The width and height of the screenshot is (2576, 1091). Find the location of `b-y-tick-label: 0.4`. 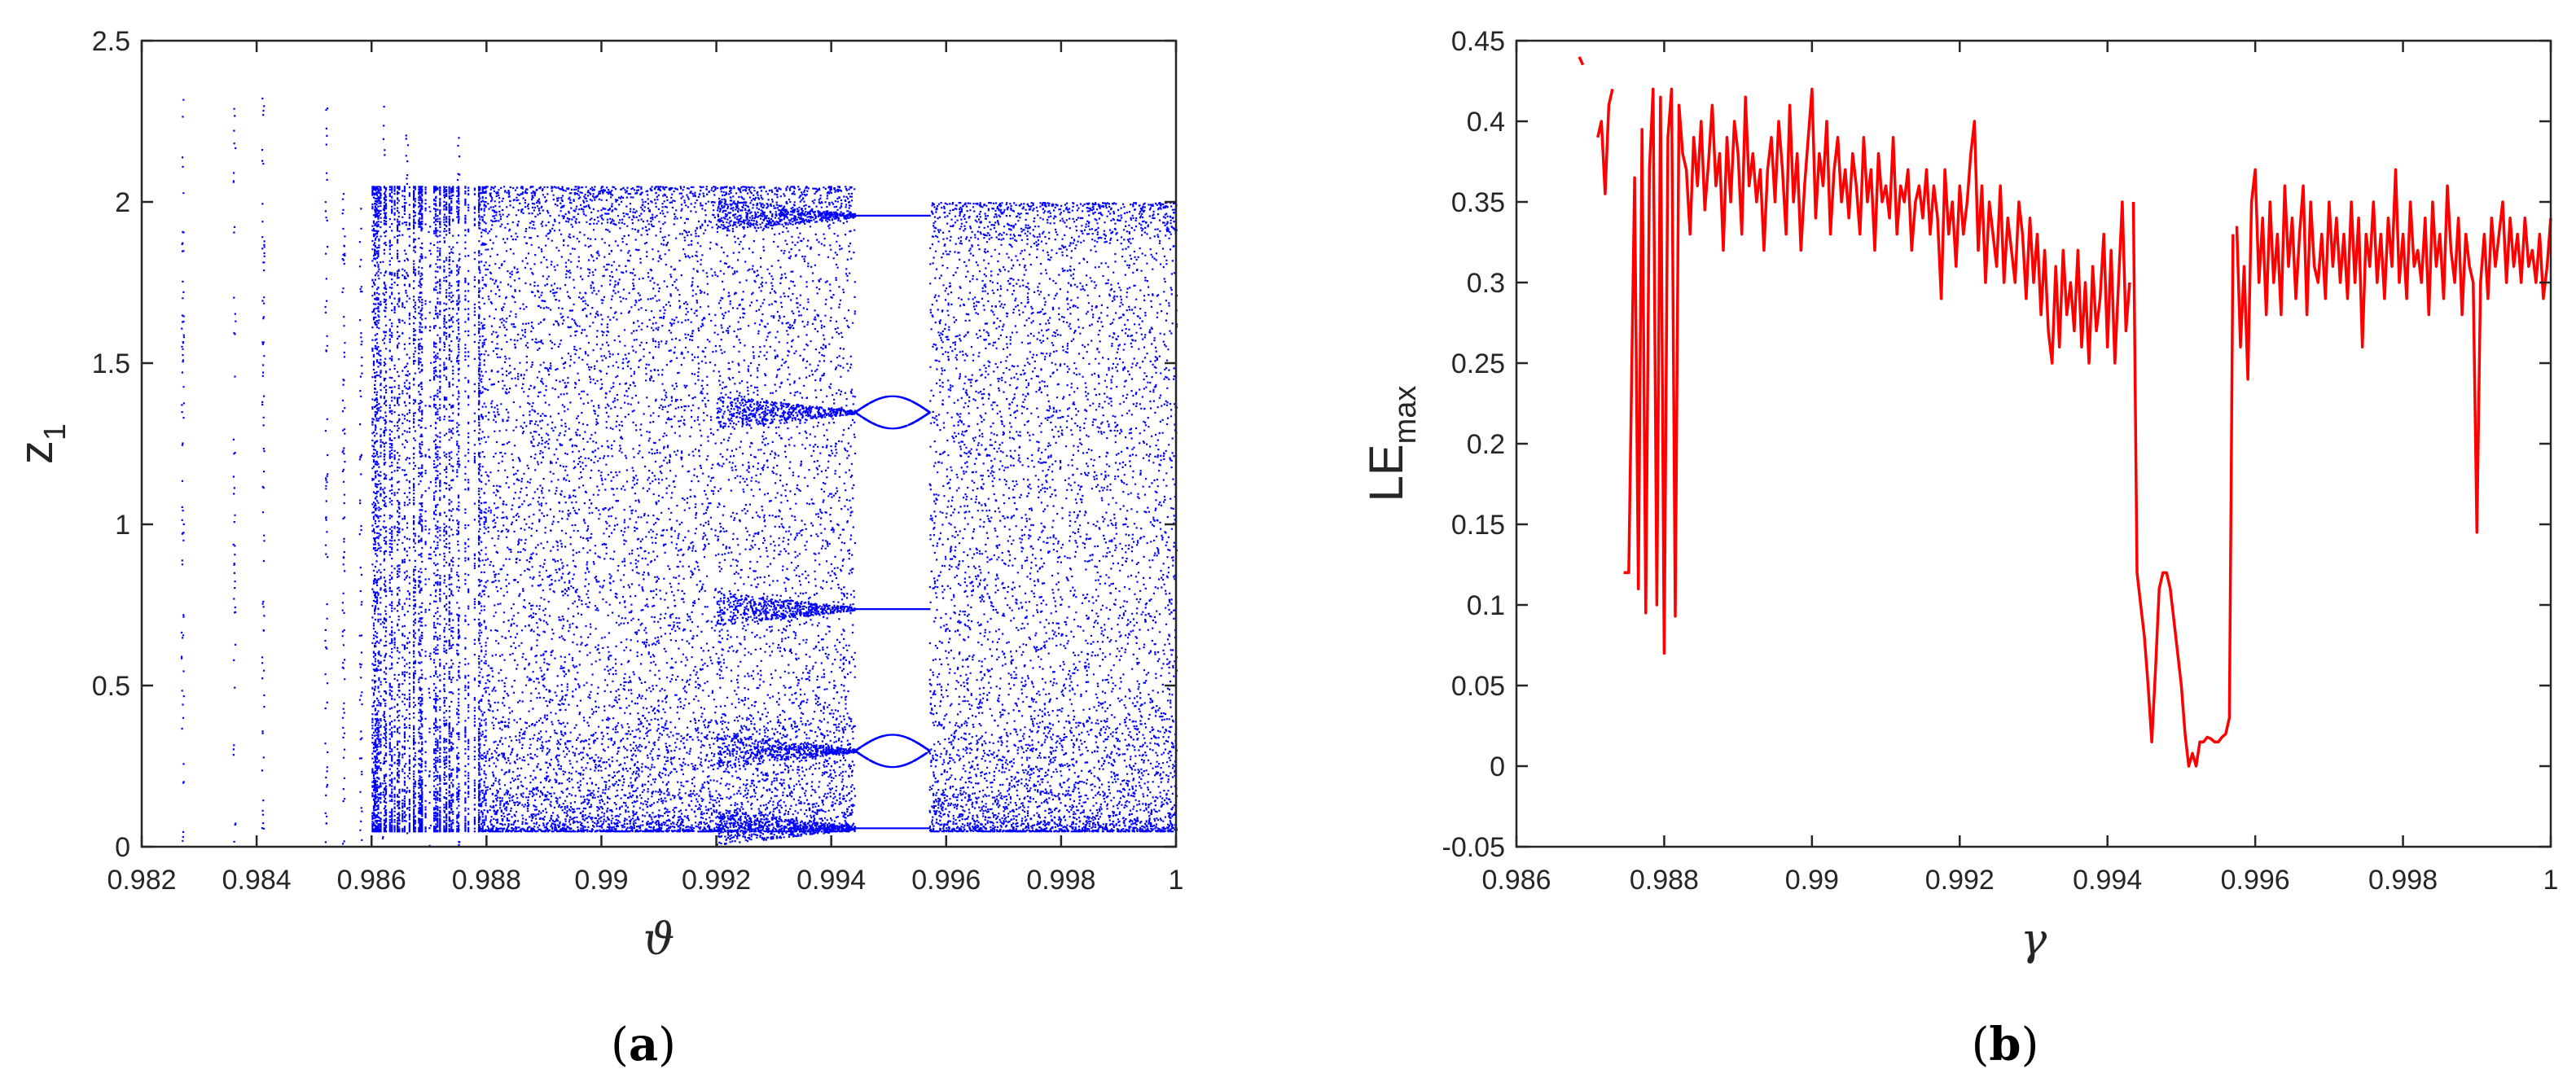

b-y-tick-label: 0.4 is located at coordinates (1486, 123).